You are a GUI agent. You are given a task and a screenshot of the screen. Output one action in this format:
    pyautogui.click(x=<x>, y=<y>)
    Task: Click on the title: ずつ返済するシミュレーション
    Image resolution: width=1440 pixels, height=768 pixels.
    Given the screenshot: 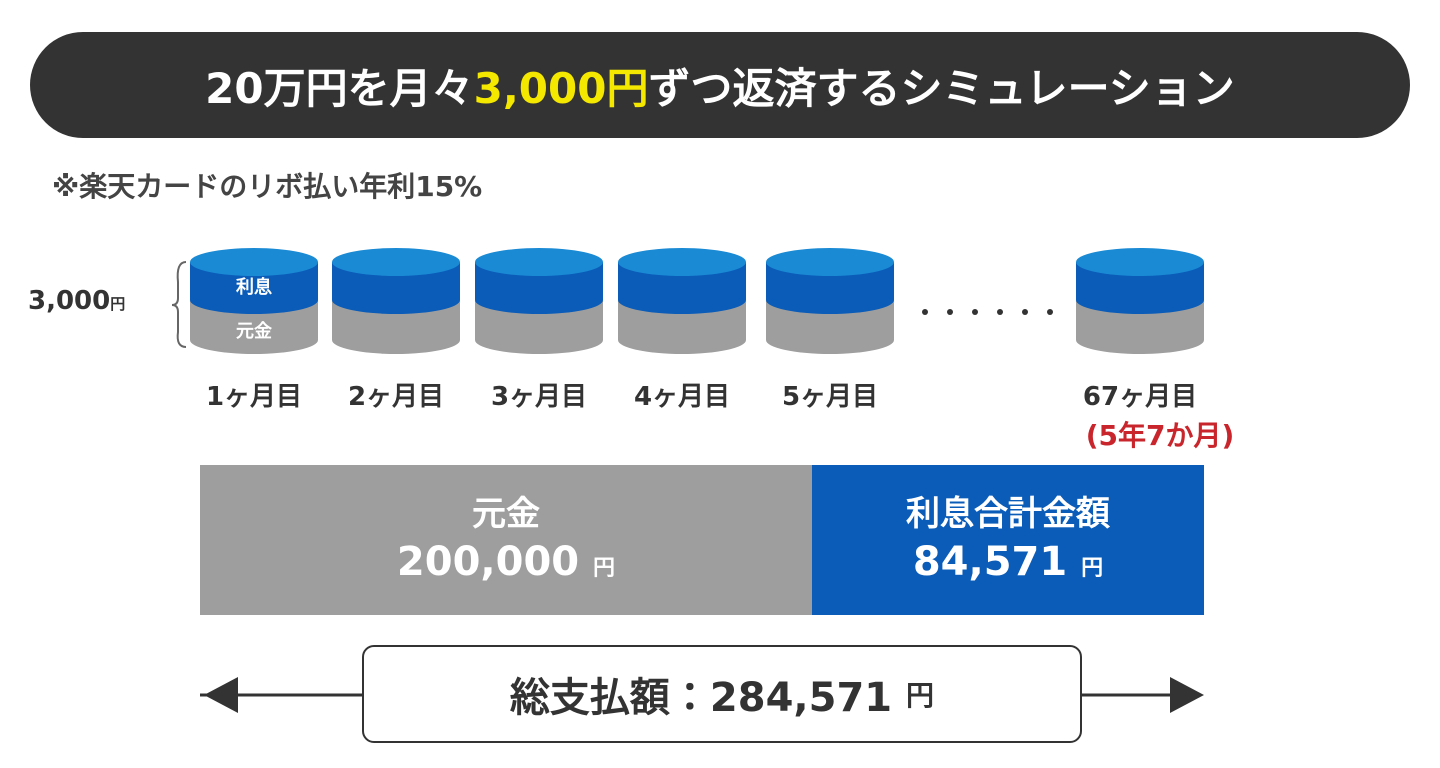 What is the action you would take?
    pyautogui.click(x=941, y=88)
    